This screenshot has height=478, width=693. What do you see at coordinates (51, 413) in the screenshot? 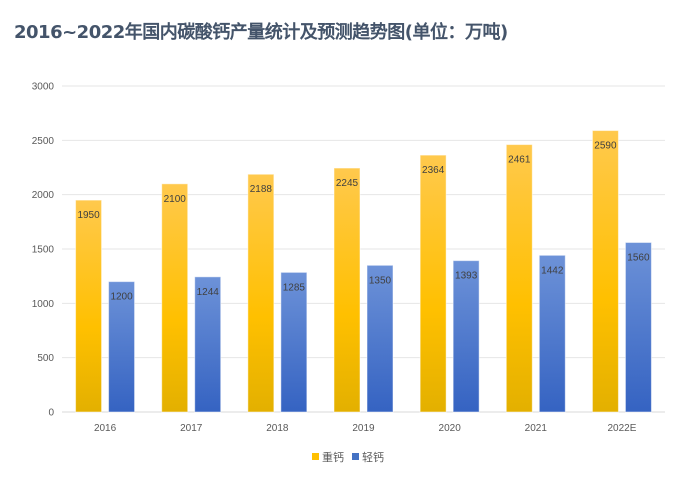
I see `y-tick-label: 0` at bounding box center [51, 413].